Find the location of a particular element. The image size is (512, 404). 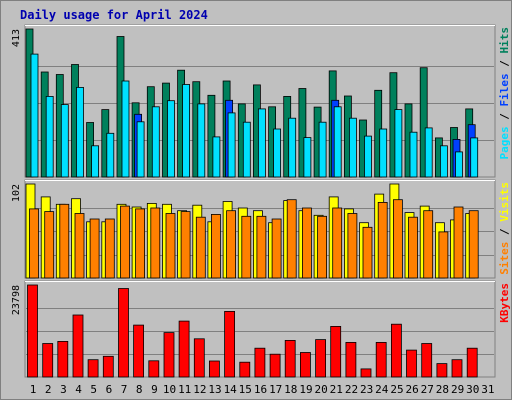

day-label-19: 19 is located at coordinates (305, 389).